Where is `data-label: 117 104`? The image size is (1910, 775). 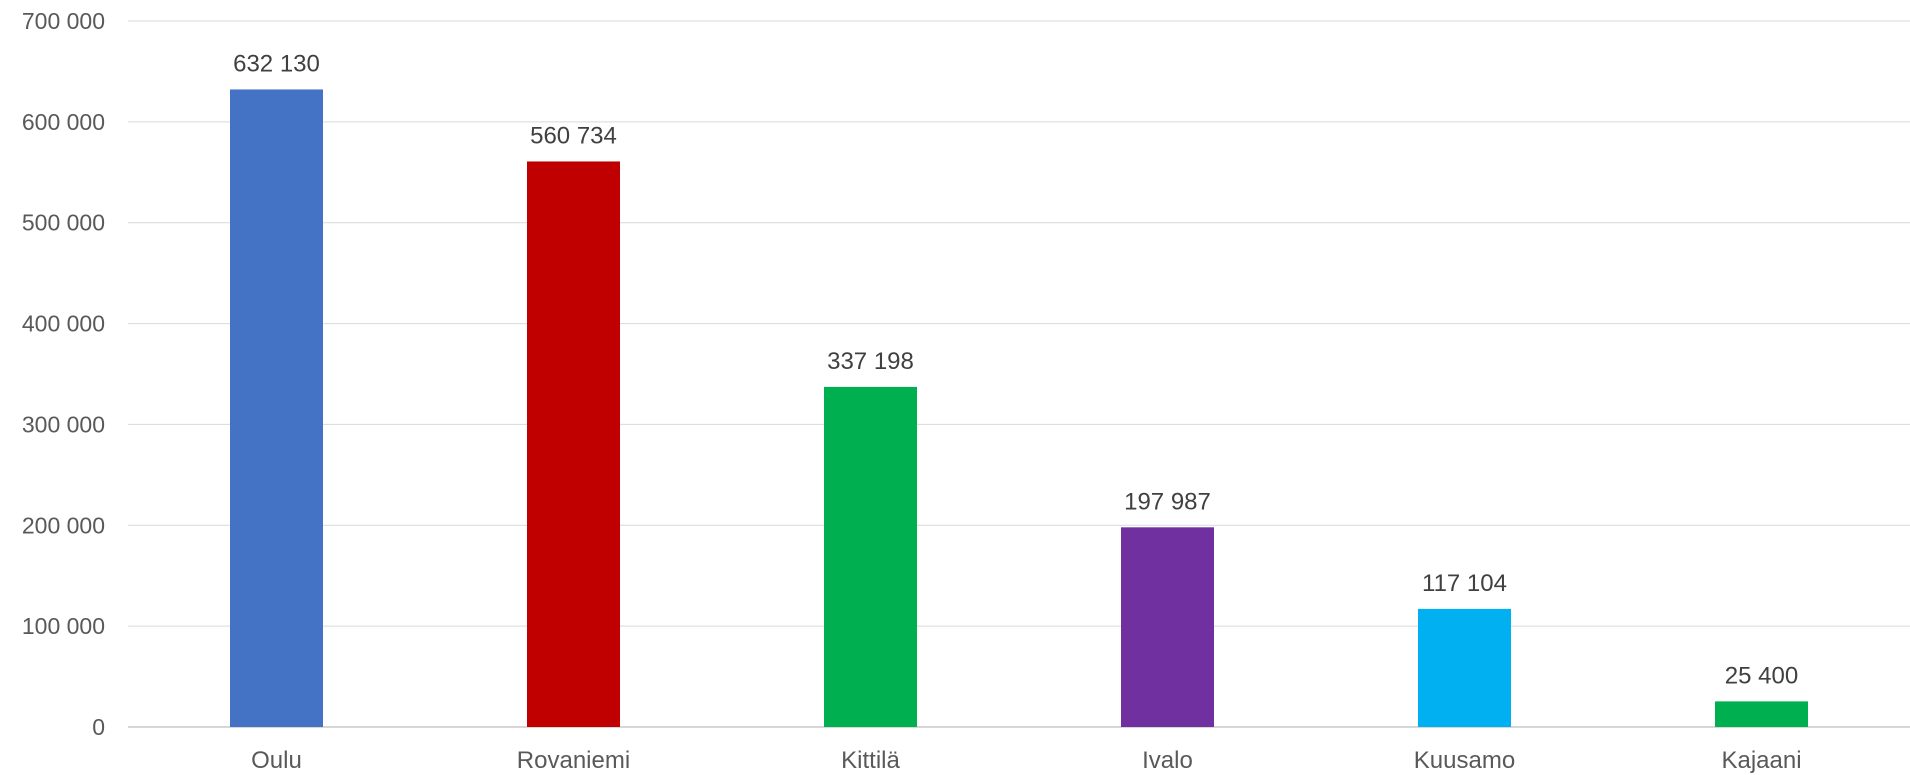 data-label: 117 104 is located at coordinates (1464, 583).